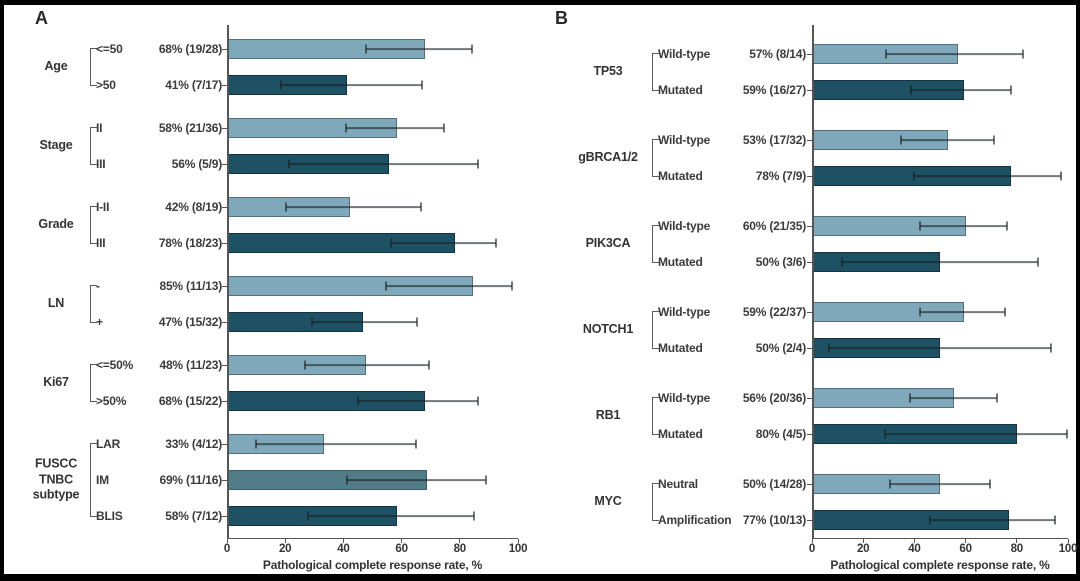 The width and height of the screenshot is (1080, 581). Describe the element at coordinates (190, 128) in the screenshot. I see `stat-label: 58% (21/36)` at that location.